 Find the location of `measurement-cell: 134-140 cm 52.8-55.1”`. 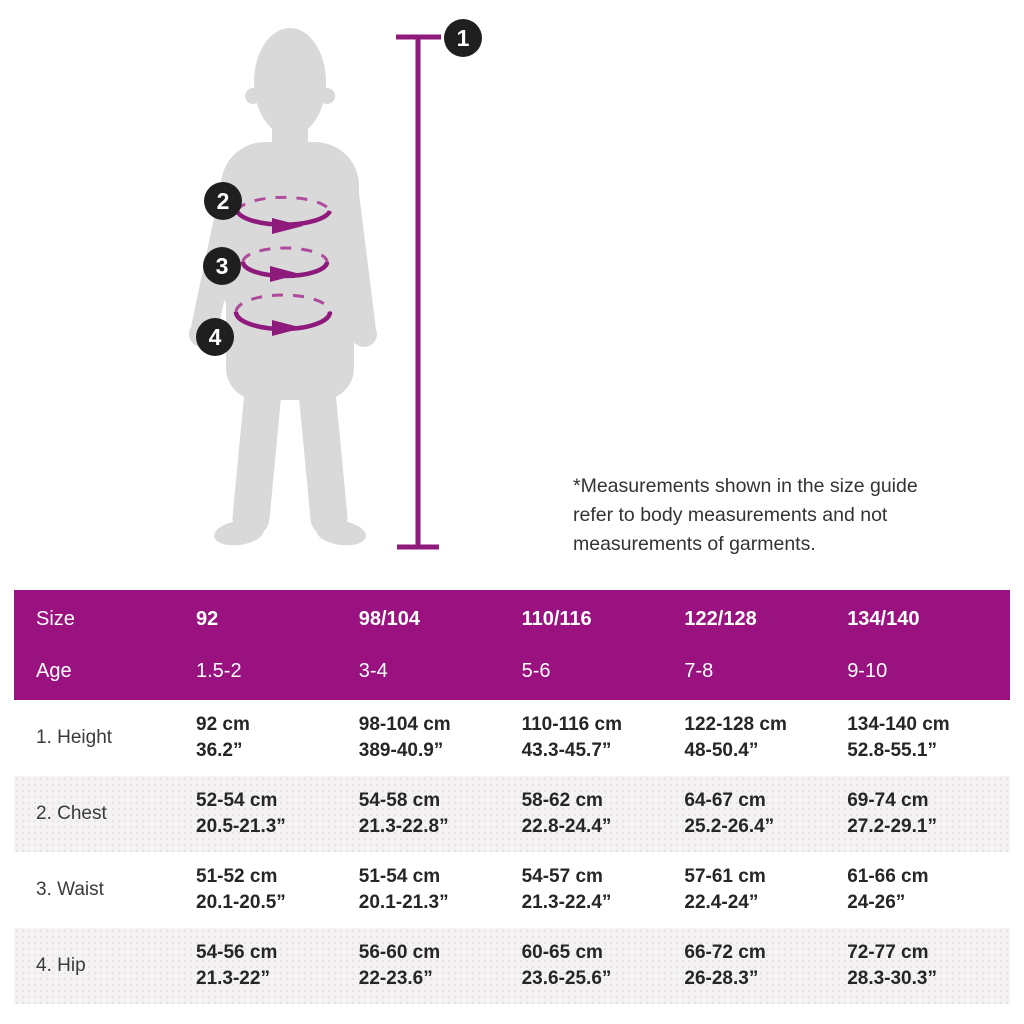

measurement-cell: 134-140 cm 52.8-55.1” is located at coordinates (928, 738).